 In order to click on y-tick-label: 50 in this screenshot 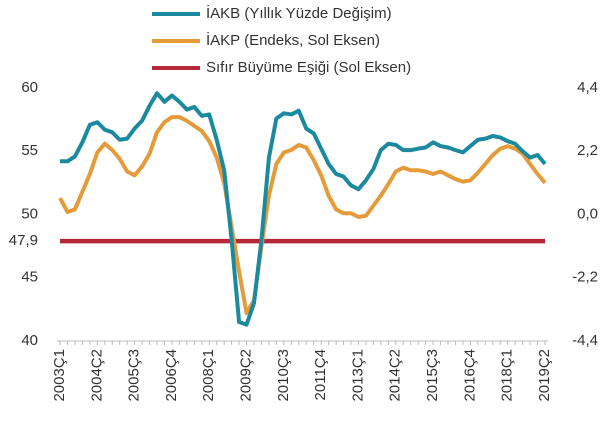, I will do `click(29, 213)`.